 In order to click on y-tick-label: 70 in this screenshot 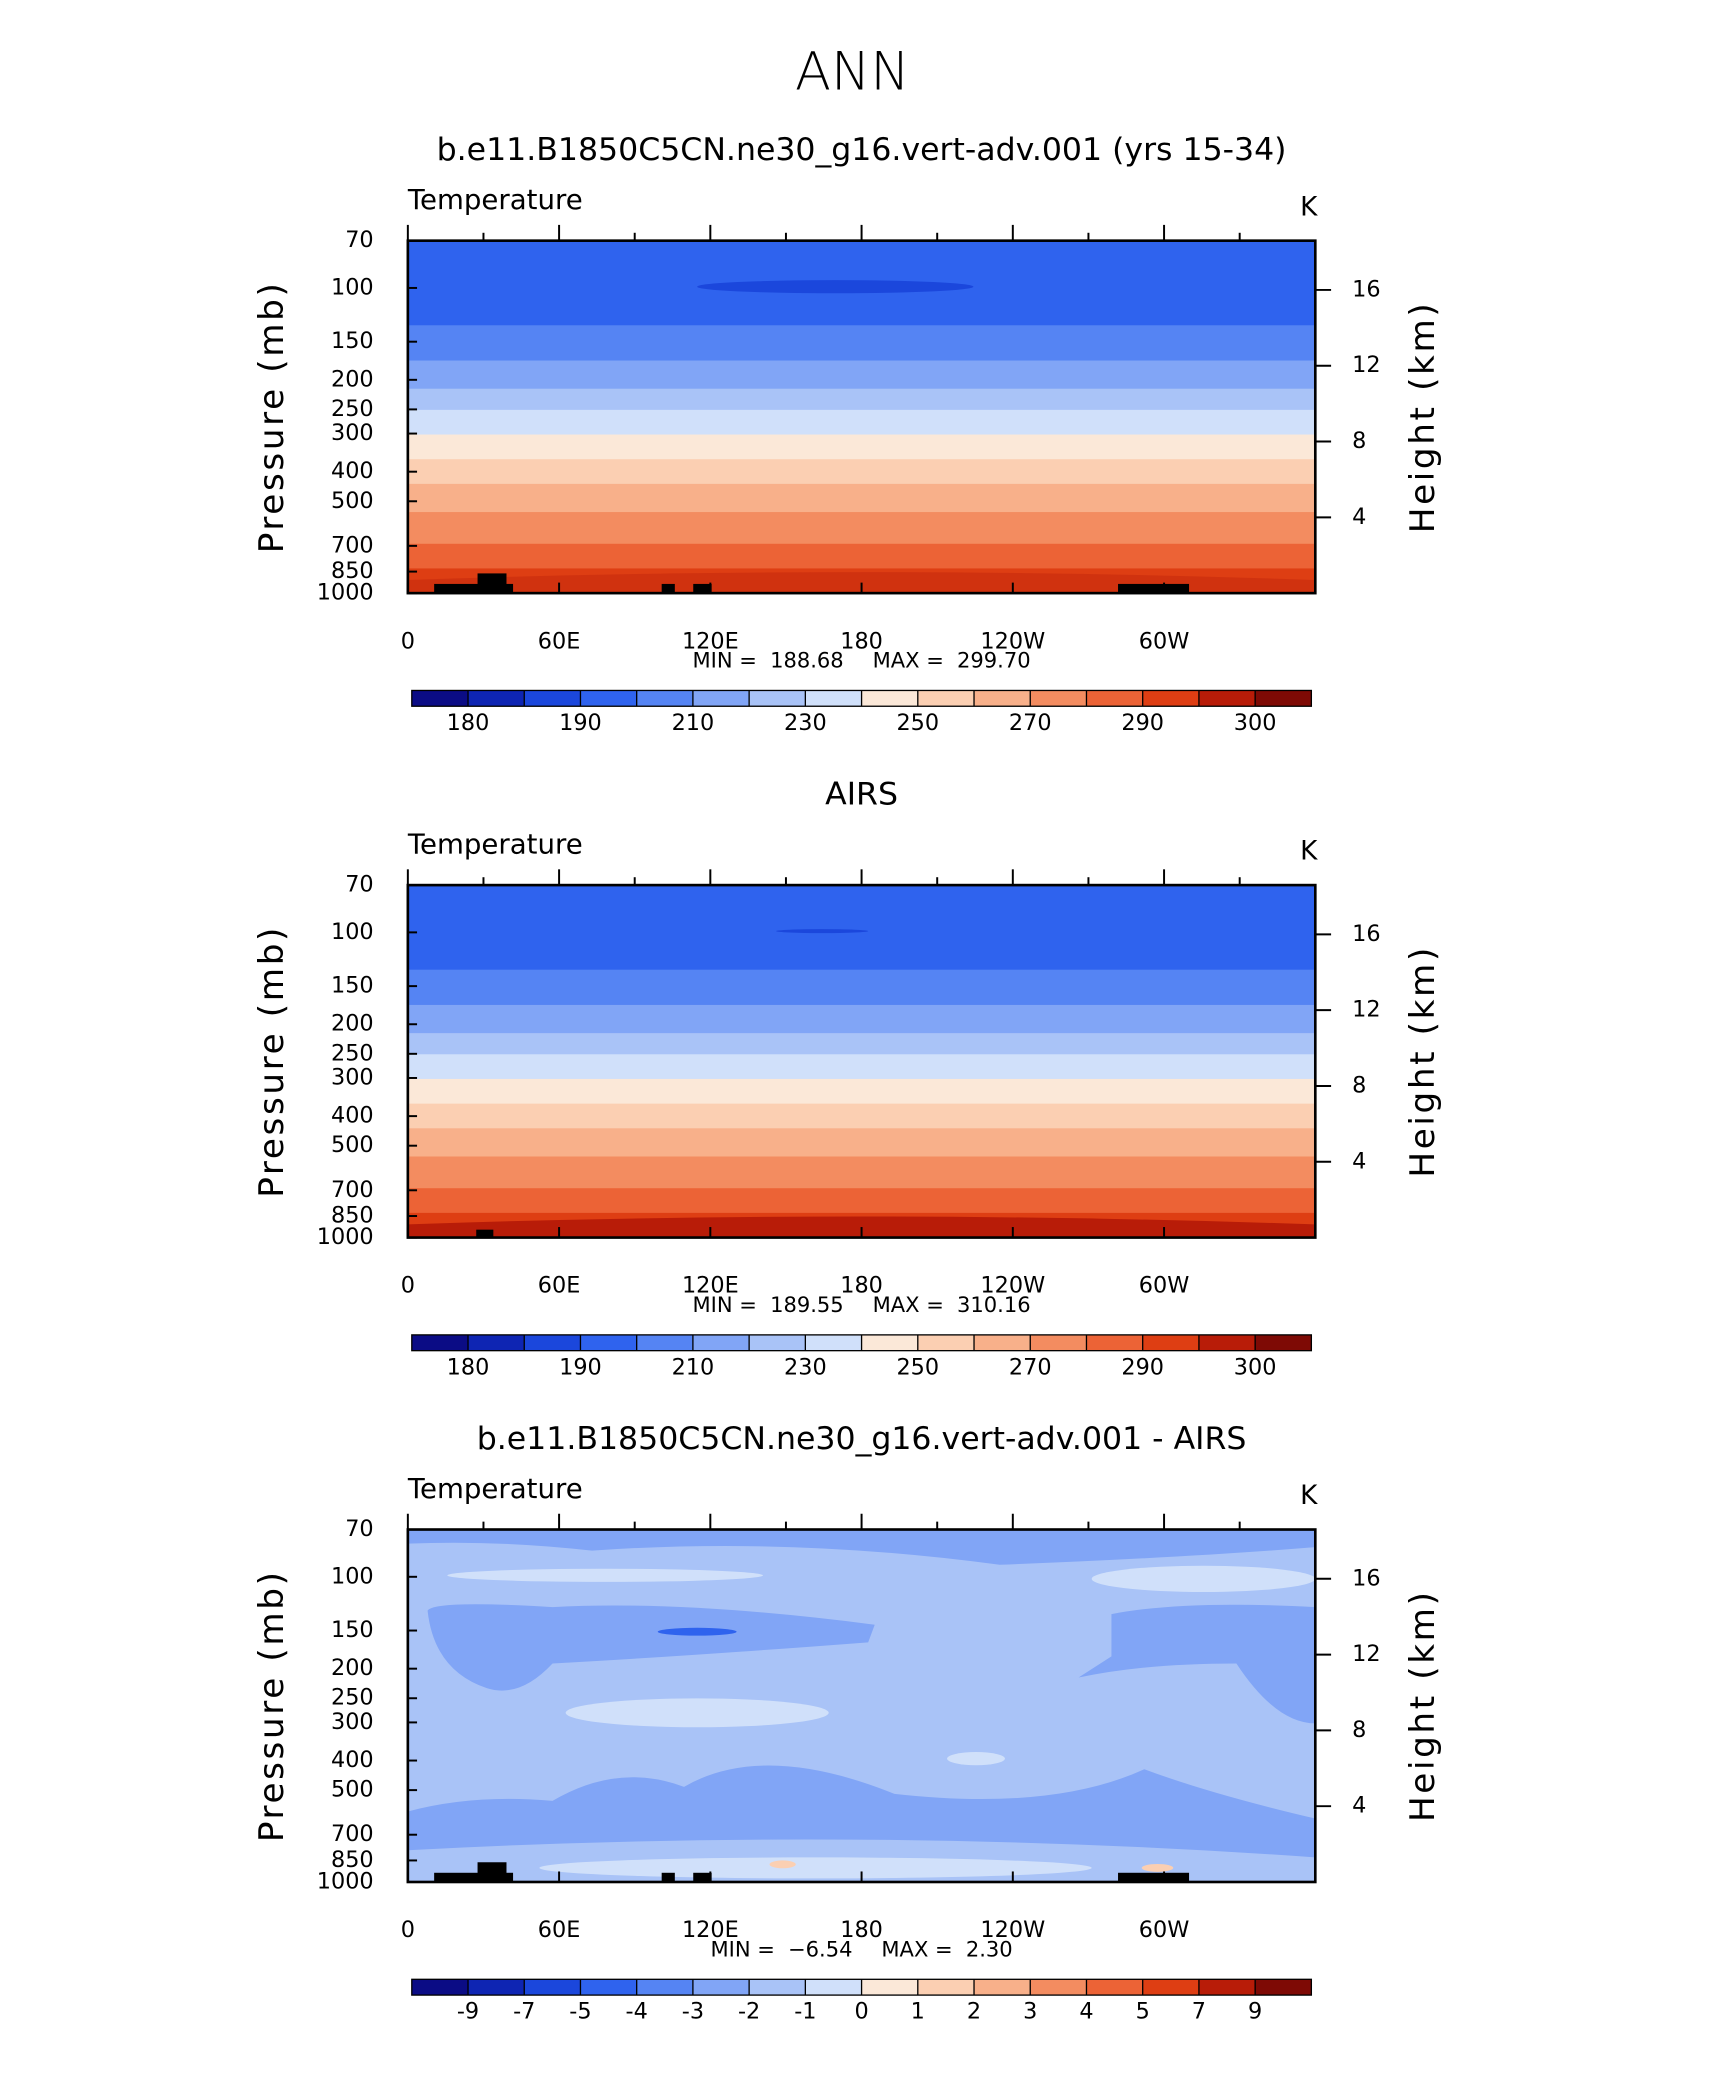, I will do `click(359, 240)`.